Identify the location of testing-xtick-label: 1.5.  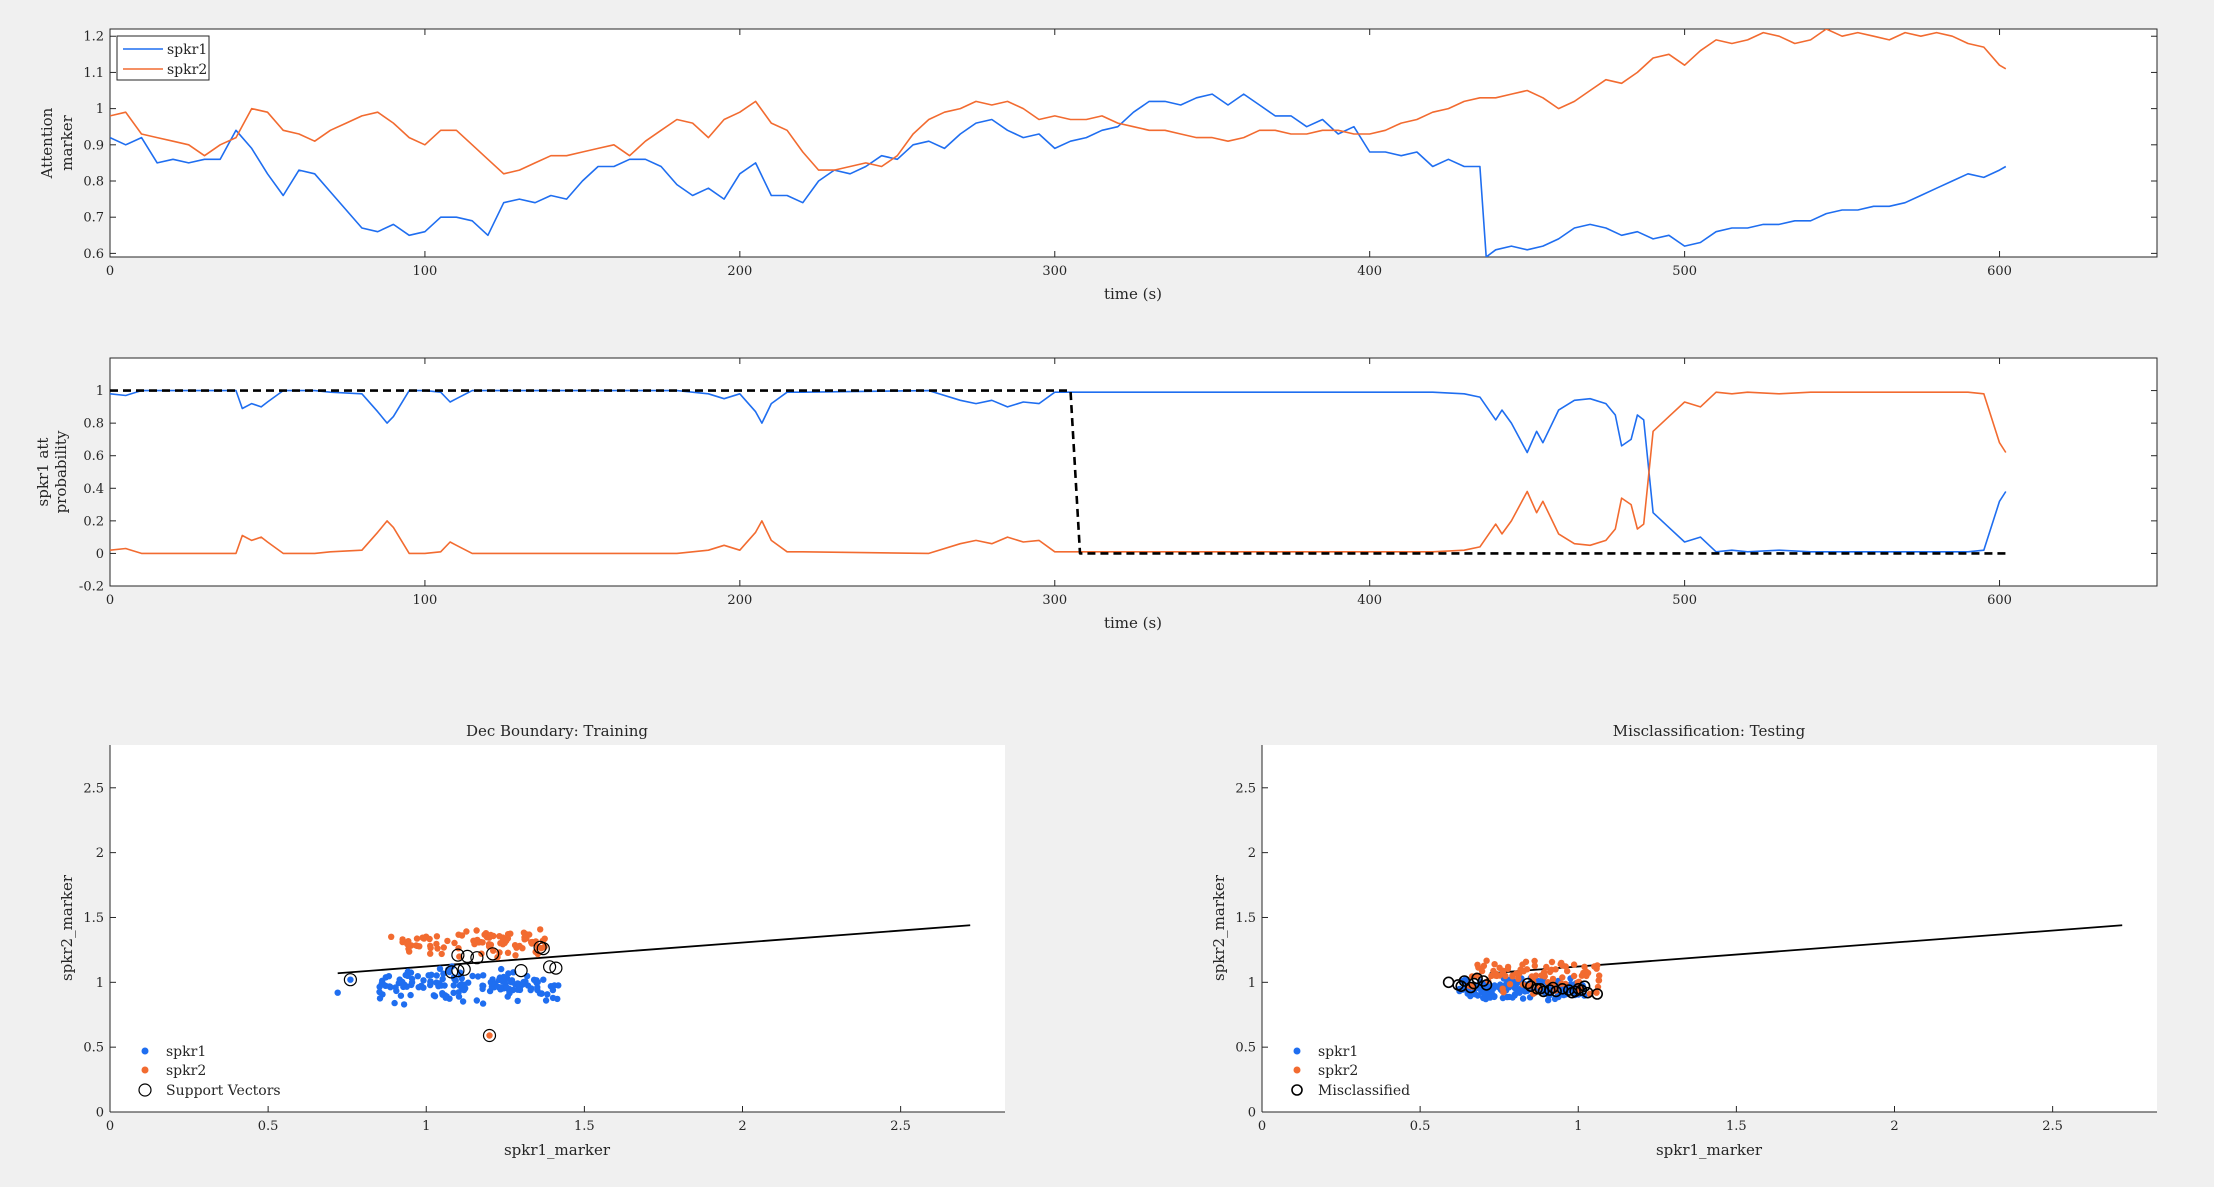
(1736, 1126).